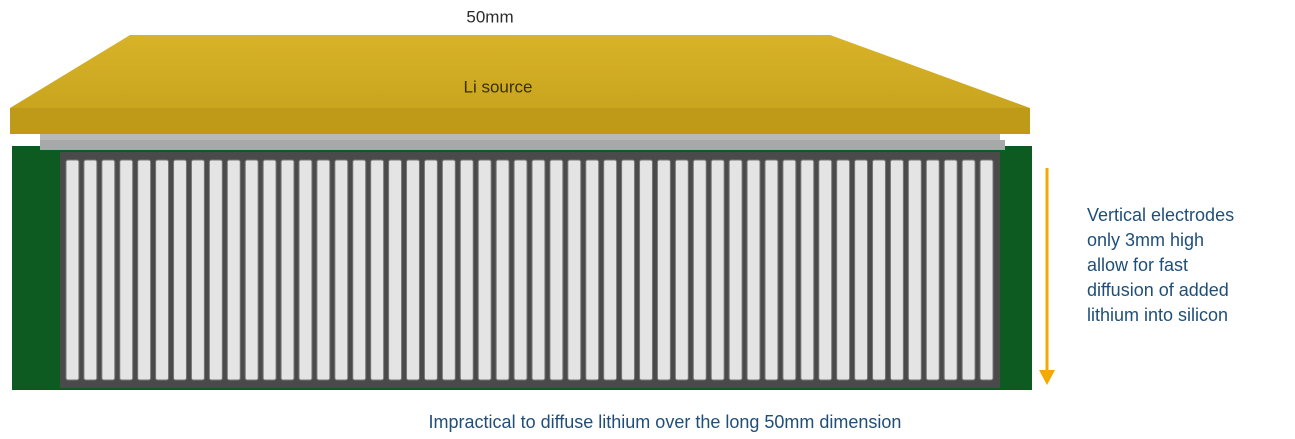 The width and height of the screenshot is (1295, 439). What do you see at coordinates (489, 16) in the screenshot?
I see `top-label: 50mm` at bounding box center [489, 16].